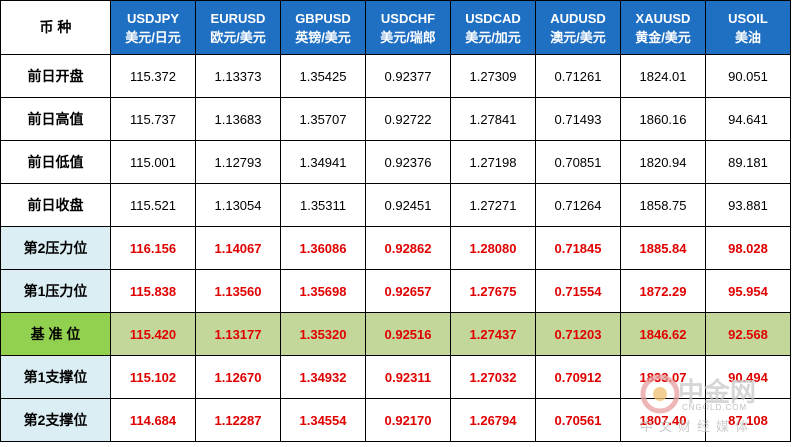 This screenshot has height=447, width=800. I want to click on cell-value: 90.494, so click(748, 377).